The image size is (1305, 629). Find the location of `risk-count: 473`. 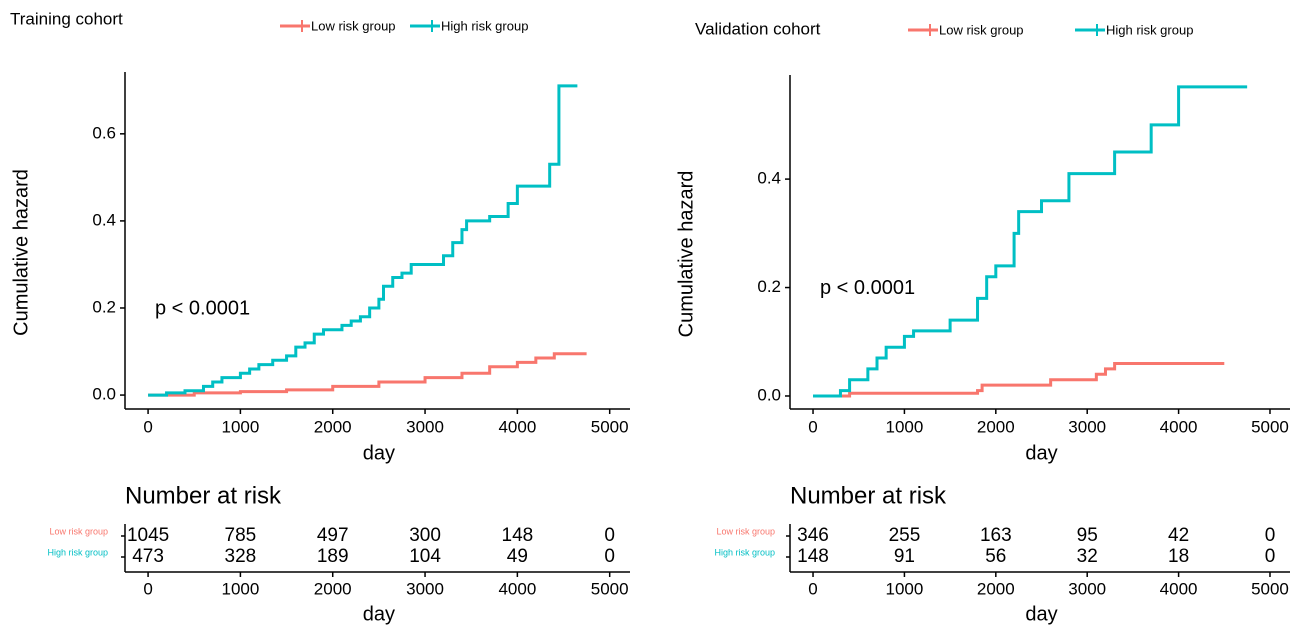

risk-count: 473 is located at coordinates (148, 556).